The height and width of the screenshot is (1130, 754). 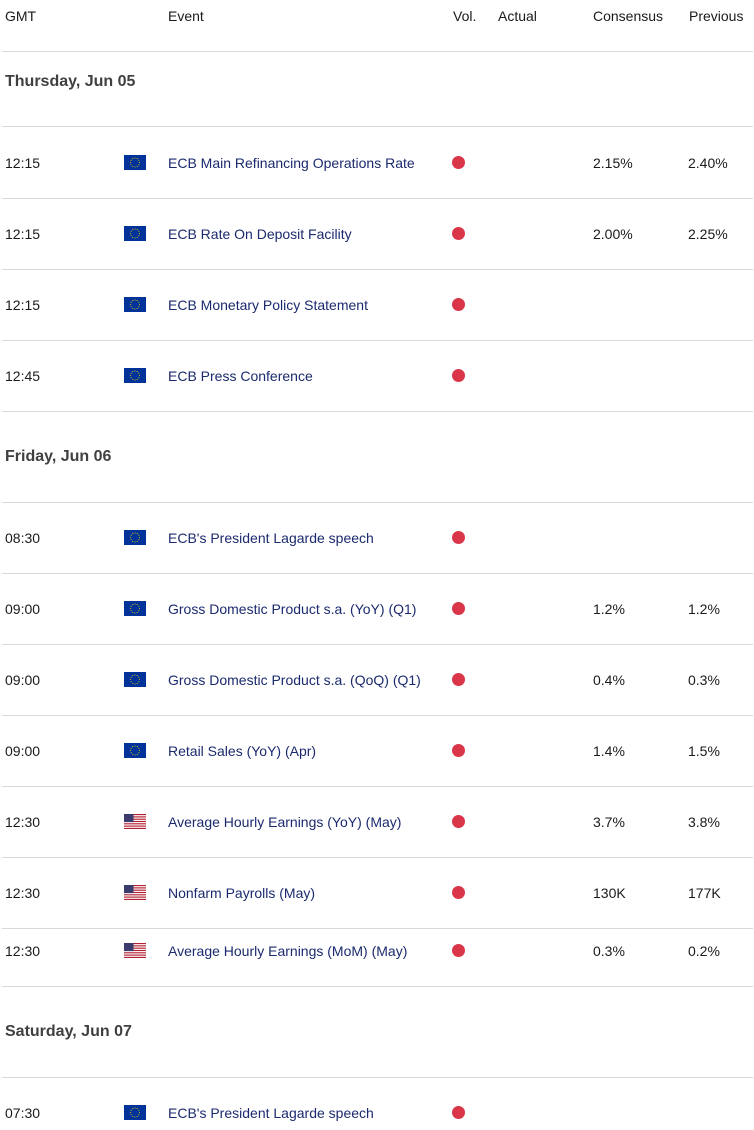 What do you see at coordinates (377, 751) in the screenshot?
I see `calendar-row: 09:00 Retail Sales (YoY) (Apr) 1.4% 1.5%` at bounding box center [377, 751].